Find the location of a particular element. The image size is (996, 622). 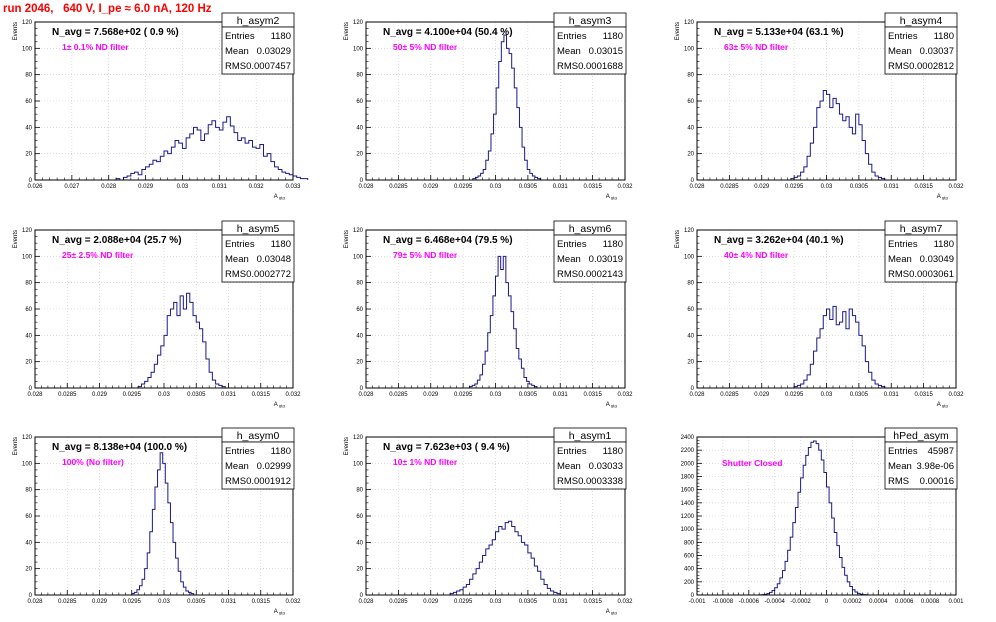

page-title: run 2046, 640 V, I_pe ≈ 6.0 nA, 120 Hz is located at coordinates (107, 9).